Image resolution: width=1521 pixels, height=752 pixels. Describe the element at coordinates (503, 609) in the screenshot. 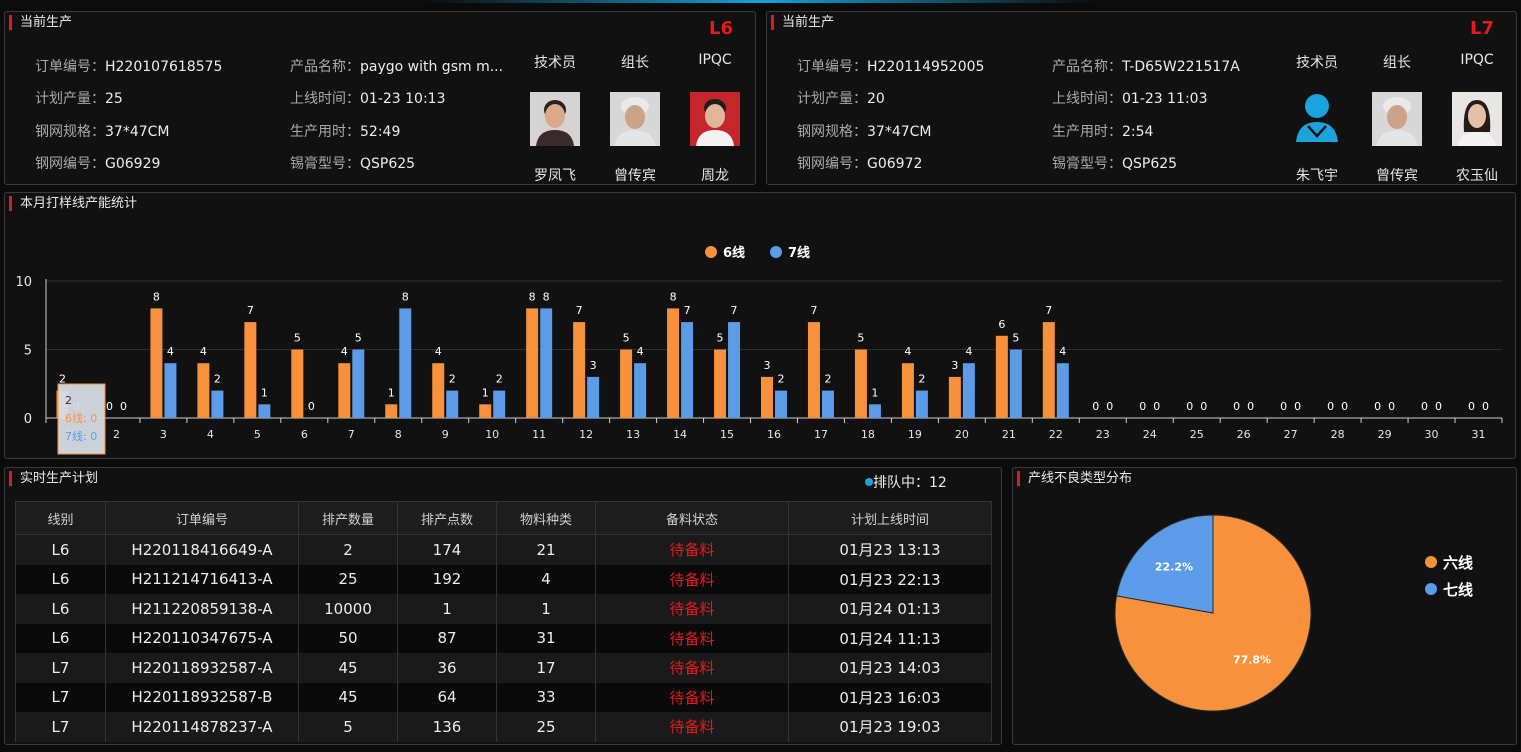

I see `table-row: L6 H211220859138-A 10000 1 1 待备料 01月24 01:13` at that location.